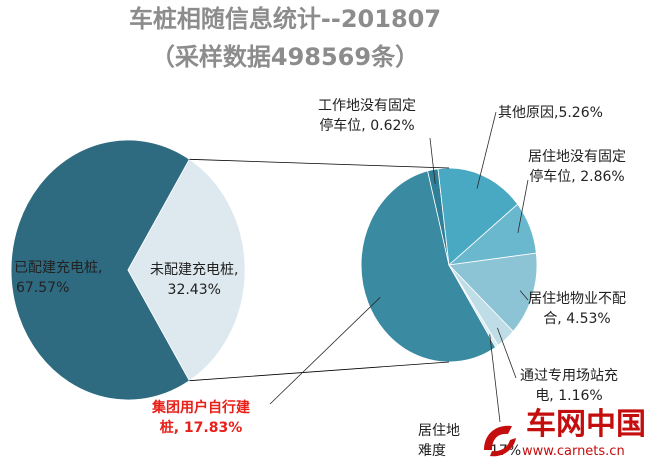 The height and width of the screenshot is (472, 655). Describe the element at coordinates (577, 309) in the screenshot. I see `label-property-uncooperative: 居住地物业不配 合, 4.53%` at that location.